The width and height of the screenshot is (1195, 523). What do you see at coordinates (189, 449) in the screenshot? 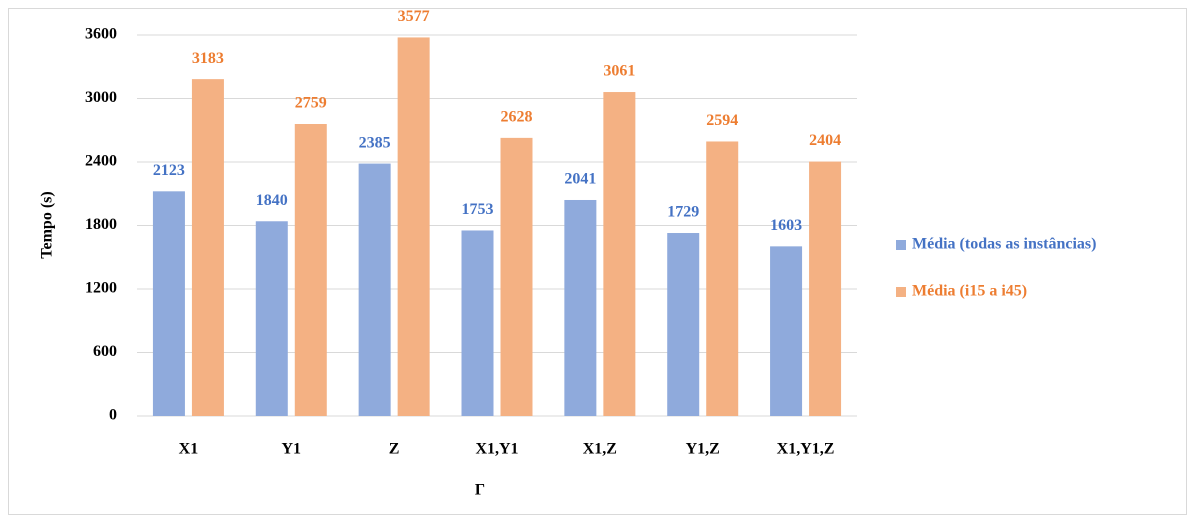
I see `x-tick-label: X1` at bounding box center [189, 449].